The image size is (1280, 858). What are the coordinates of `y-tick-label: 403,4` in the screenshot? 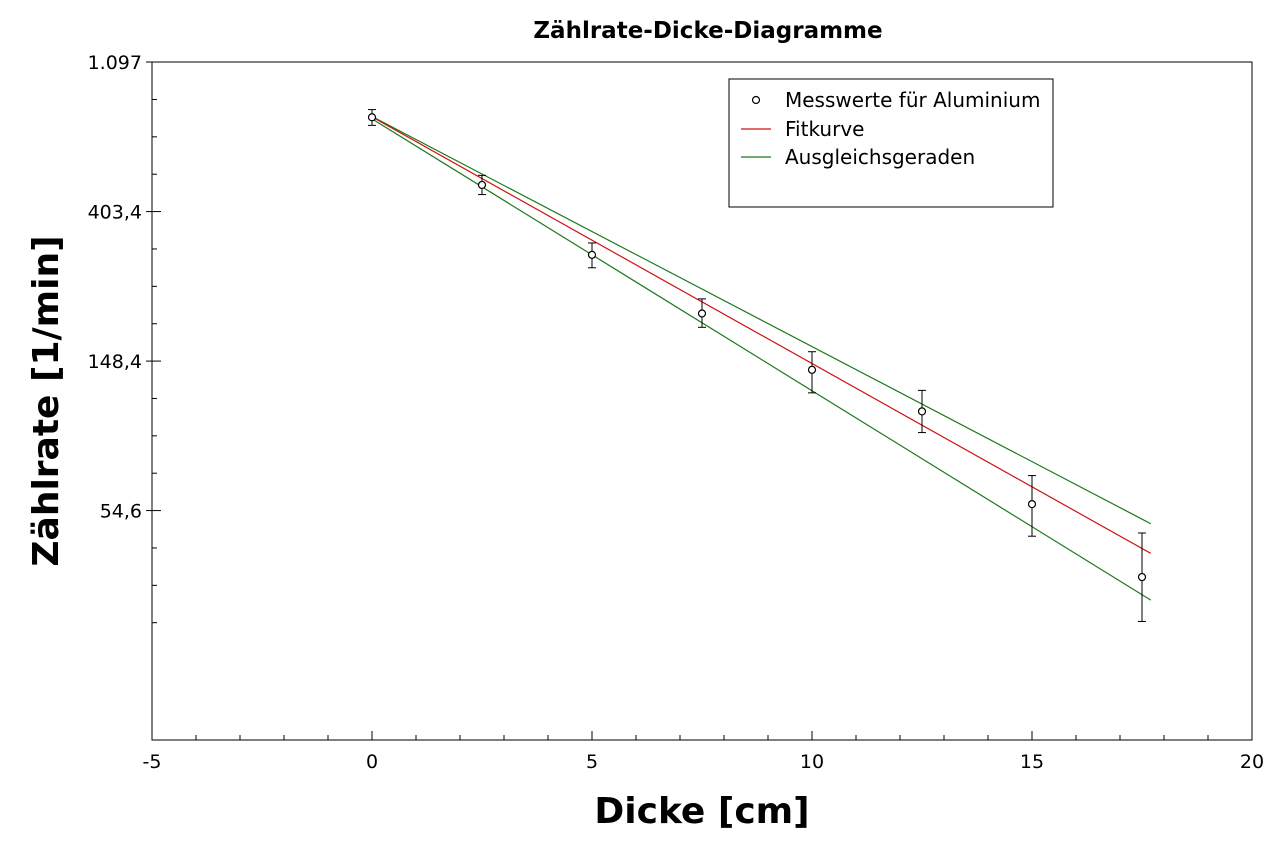 It's located at (115, 213).